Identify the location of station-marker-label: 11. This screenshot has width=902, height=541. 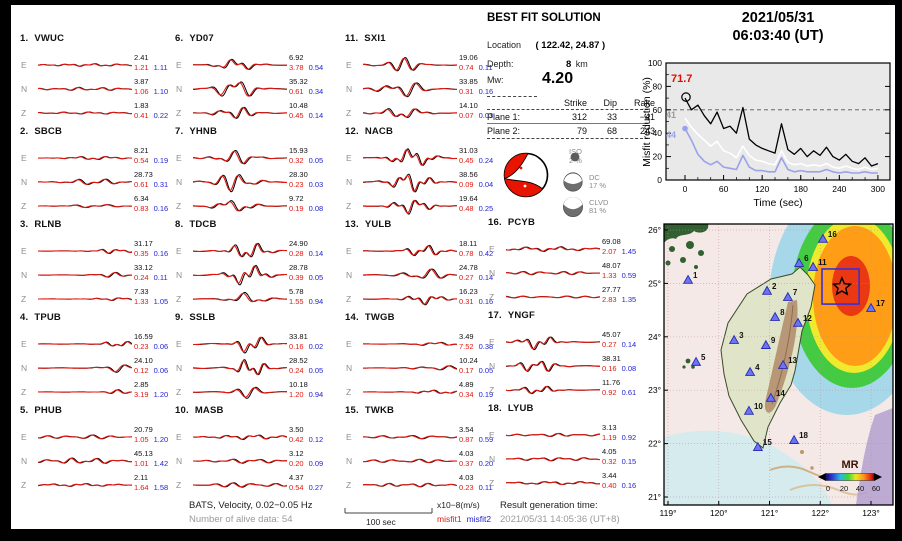
(822, 262).